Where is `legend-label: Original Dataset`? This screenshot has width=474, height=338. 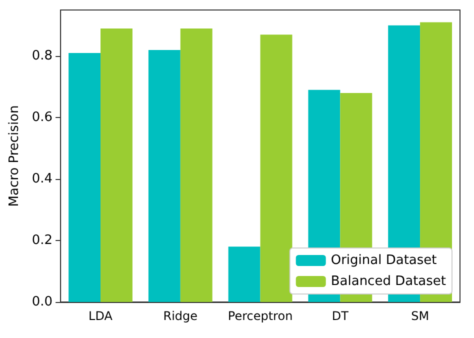
legend-label: Original Dataset is located at coordinates (383, 260).